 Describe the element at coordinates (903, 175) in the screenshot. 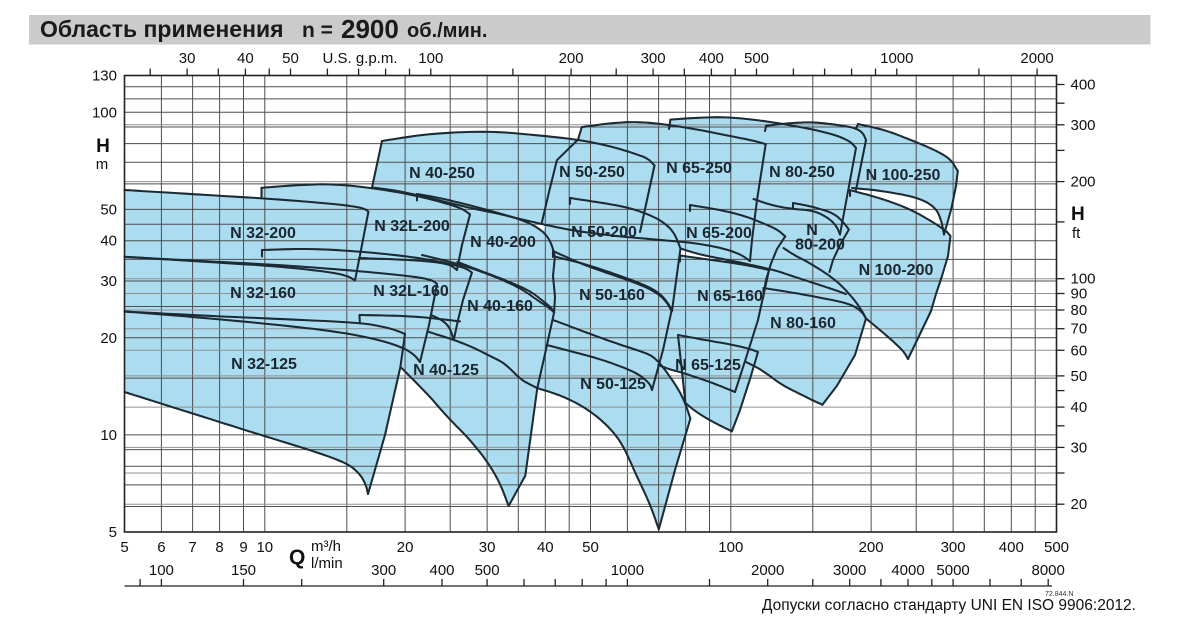

I see `svg-text: N 100-250` at that location.